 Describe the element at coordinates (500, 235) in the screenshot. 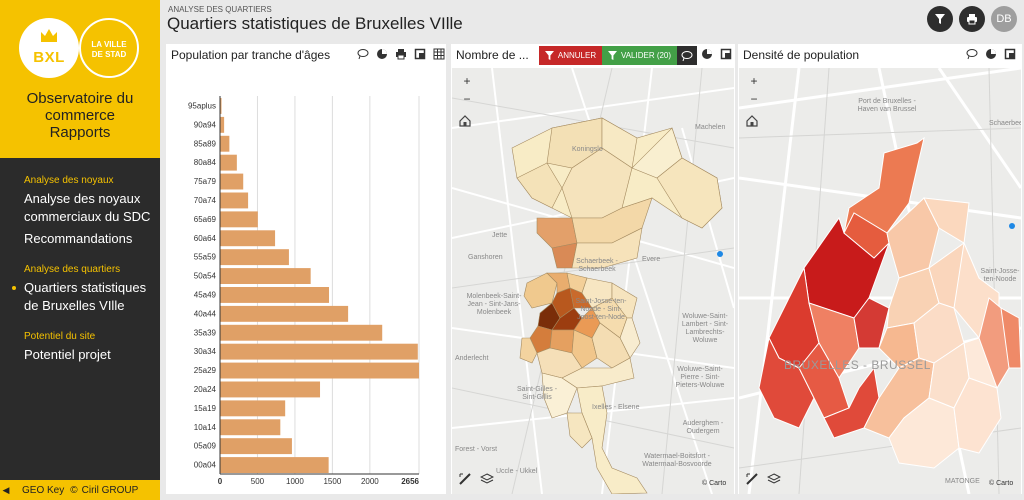

I see `map-label: Jette` at that location.